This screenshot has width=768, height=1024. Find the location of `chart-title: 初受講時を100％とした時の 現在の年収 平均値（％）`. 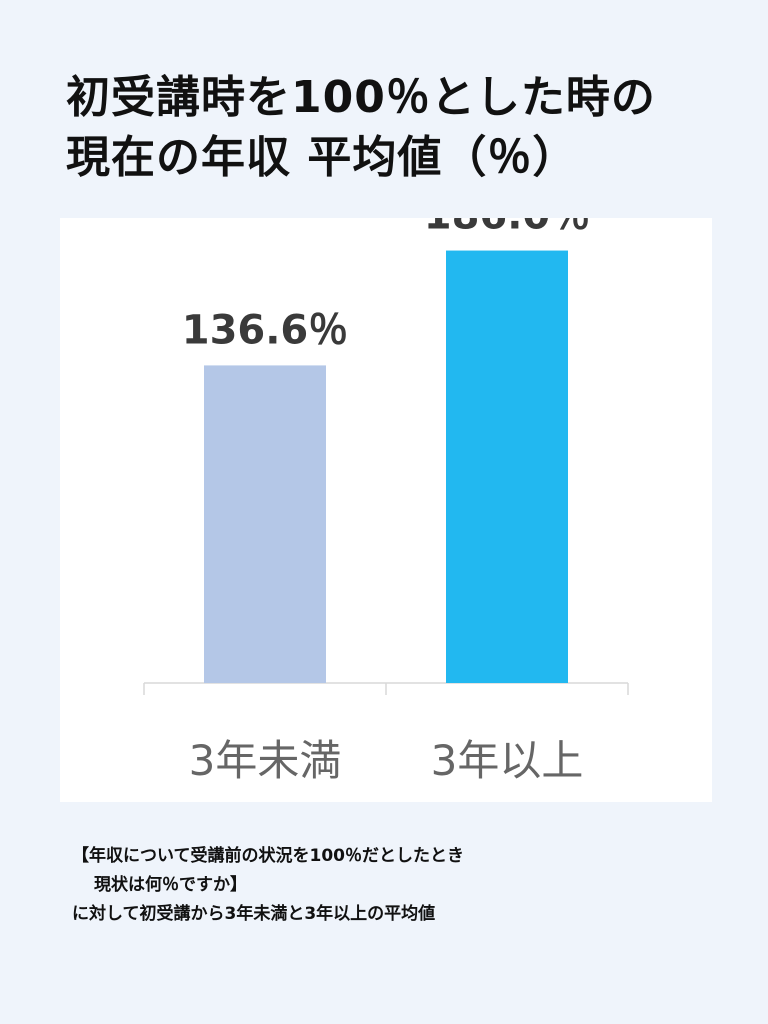

chart-title: 初受講時を100％とした時の 現在の年収 平均値（％） is located at coordinates (406, 128).